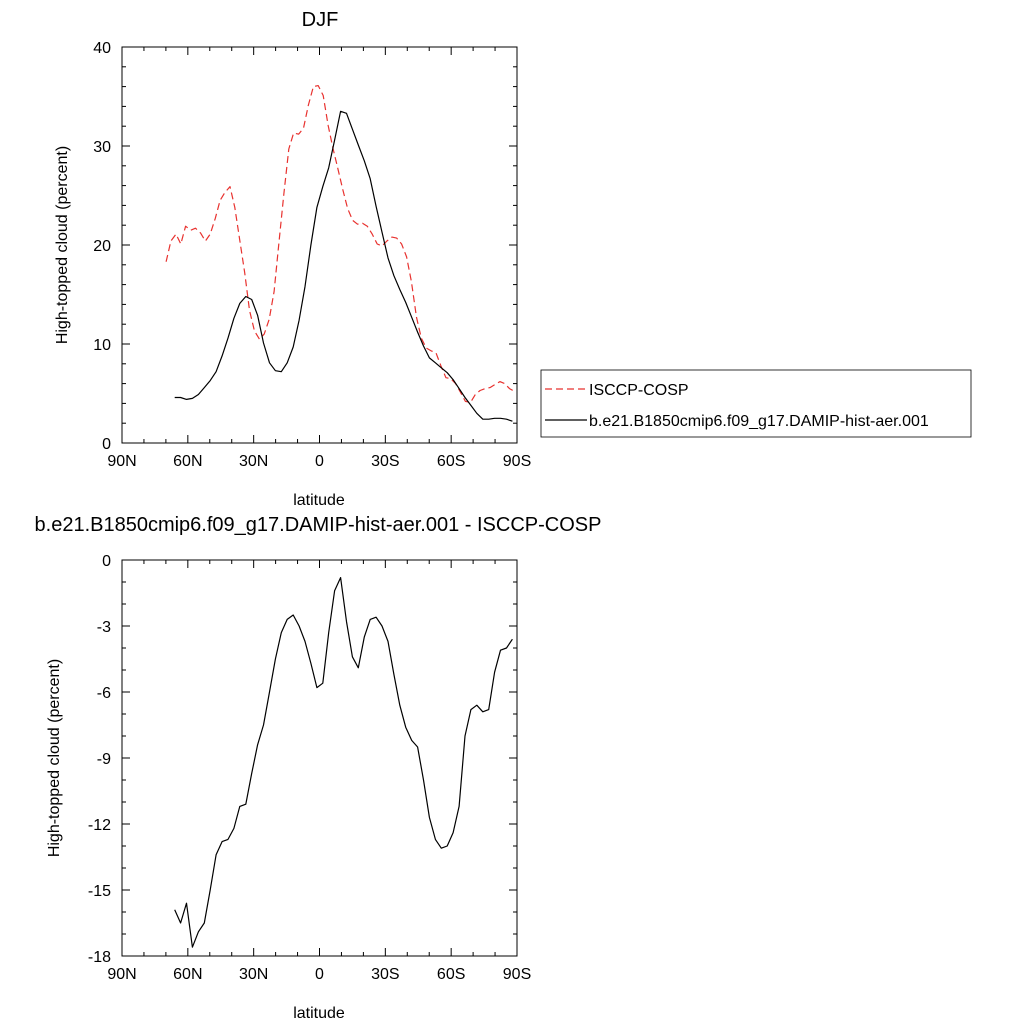 Image resolution: width=1024 pixels, height=1029 pixels. Describe the element at coordinates (385, 461) in the screenshot. I see `top-xtick-label: 30S` at that location.